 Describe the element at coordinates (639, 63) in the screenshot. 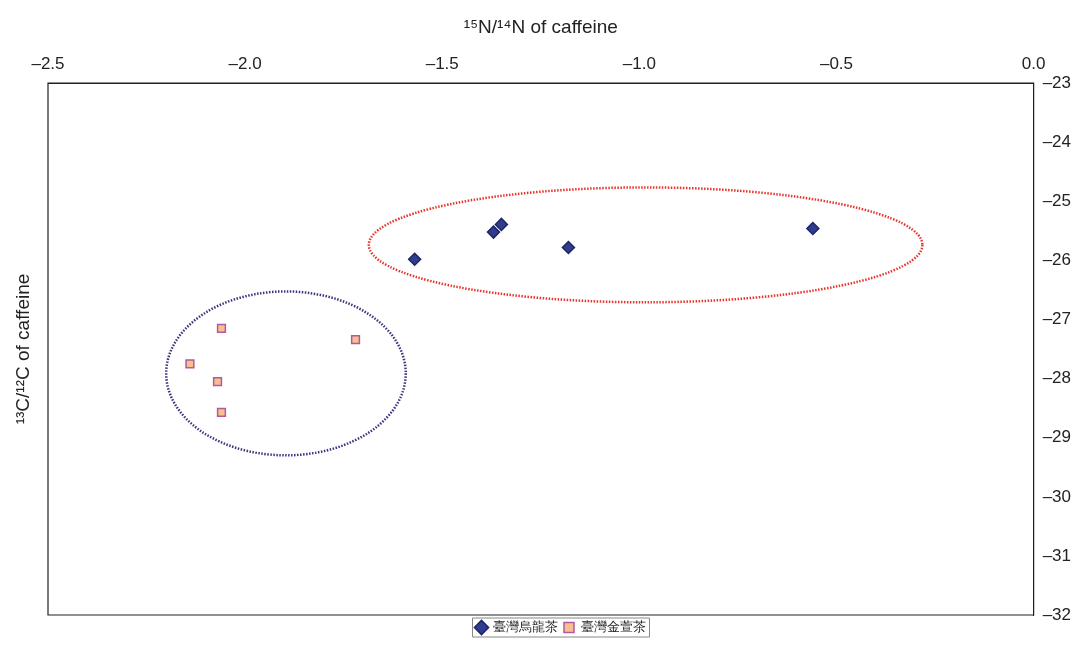

I see `x-tick-label: –1.0` at that location.